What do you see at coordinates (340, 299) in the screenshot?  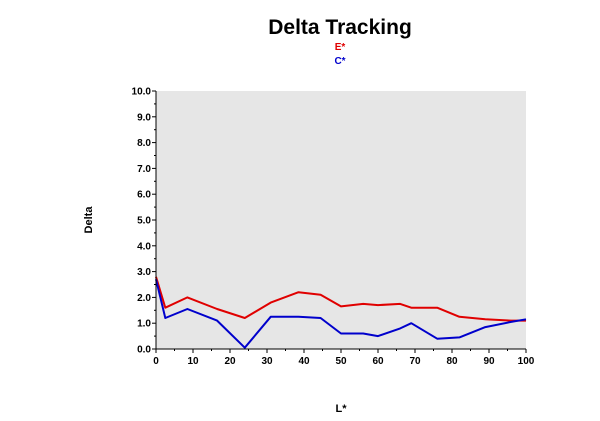 I see `series-line-e` at bounding box center [340, 299].